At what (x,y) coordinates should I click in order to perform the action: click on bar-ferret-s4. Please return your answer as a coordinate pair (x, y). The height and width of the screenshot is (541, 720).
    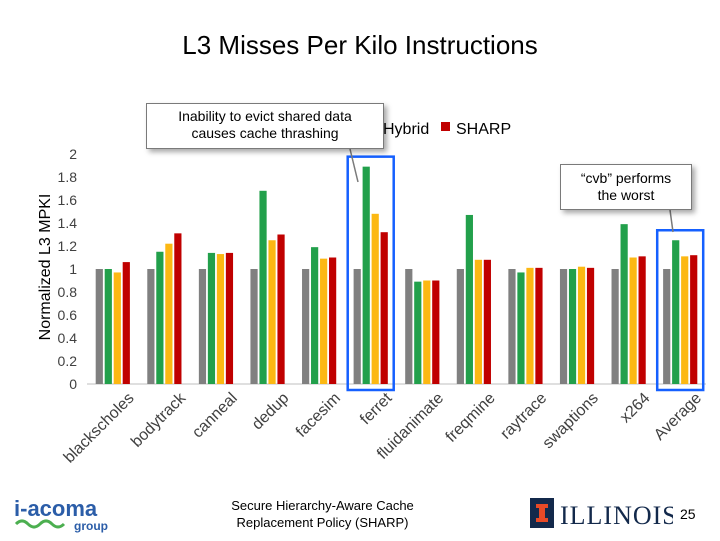
    Looking at the image, I should click on (384, 308).